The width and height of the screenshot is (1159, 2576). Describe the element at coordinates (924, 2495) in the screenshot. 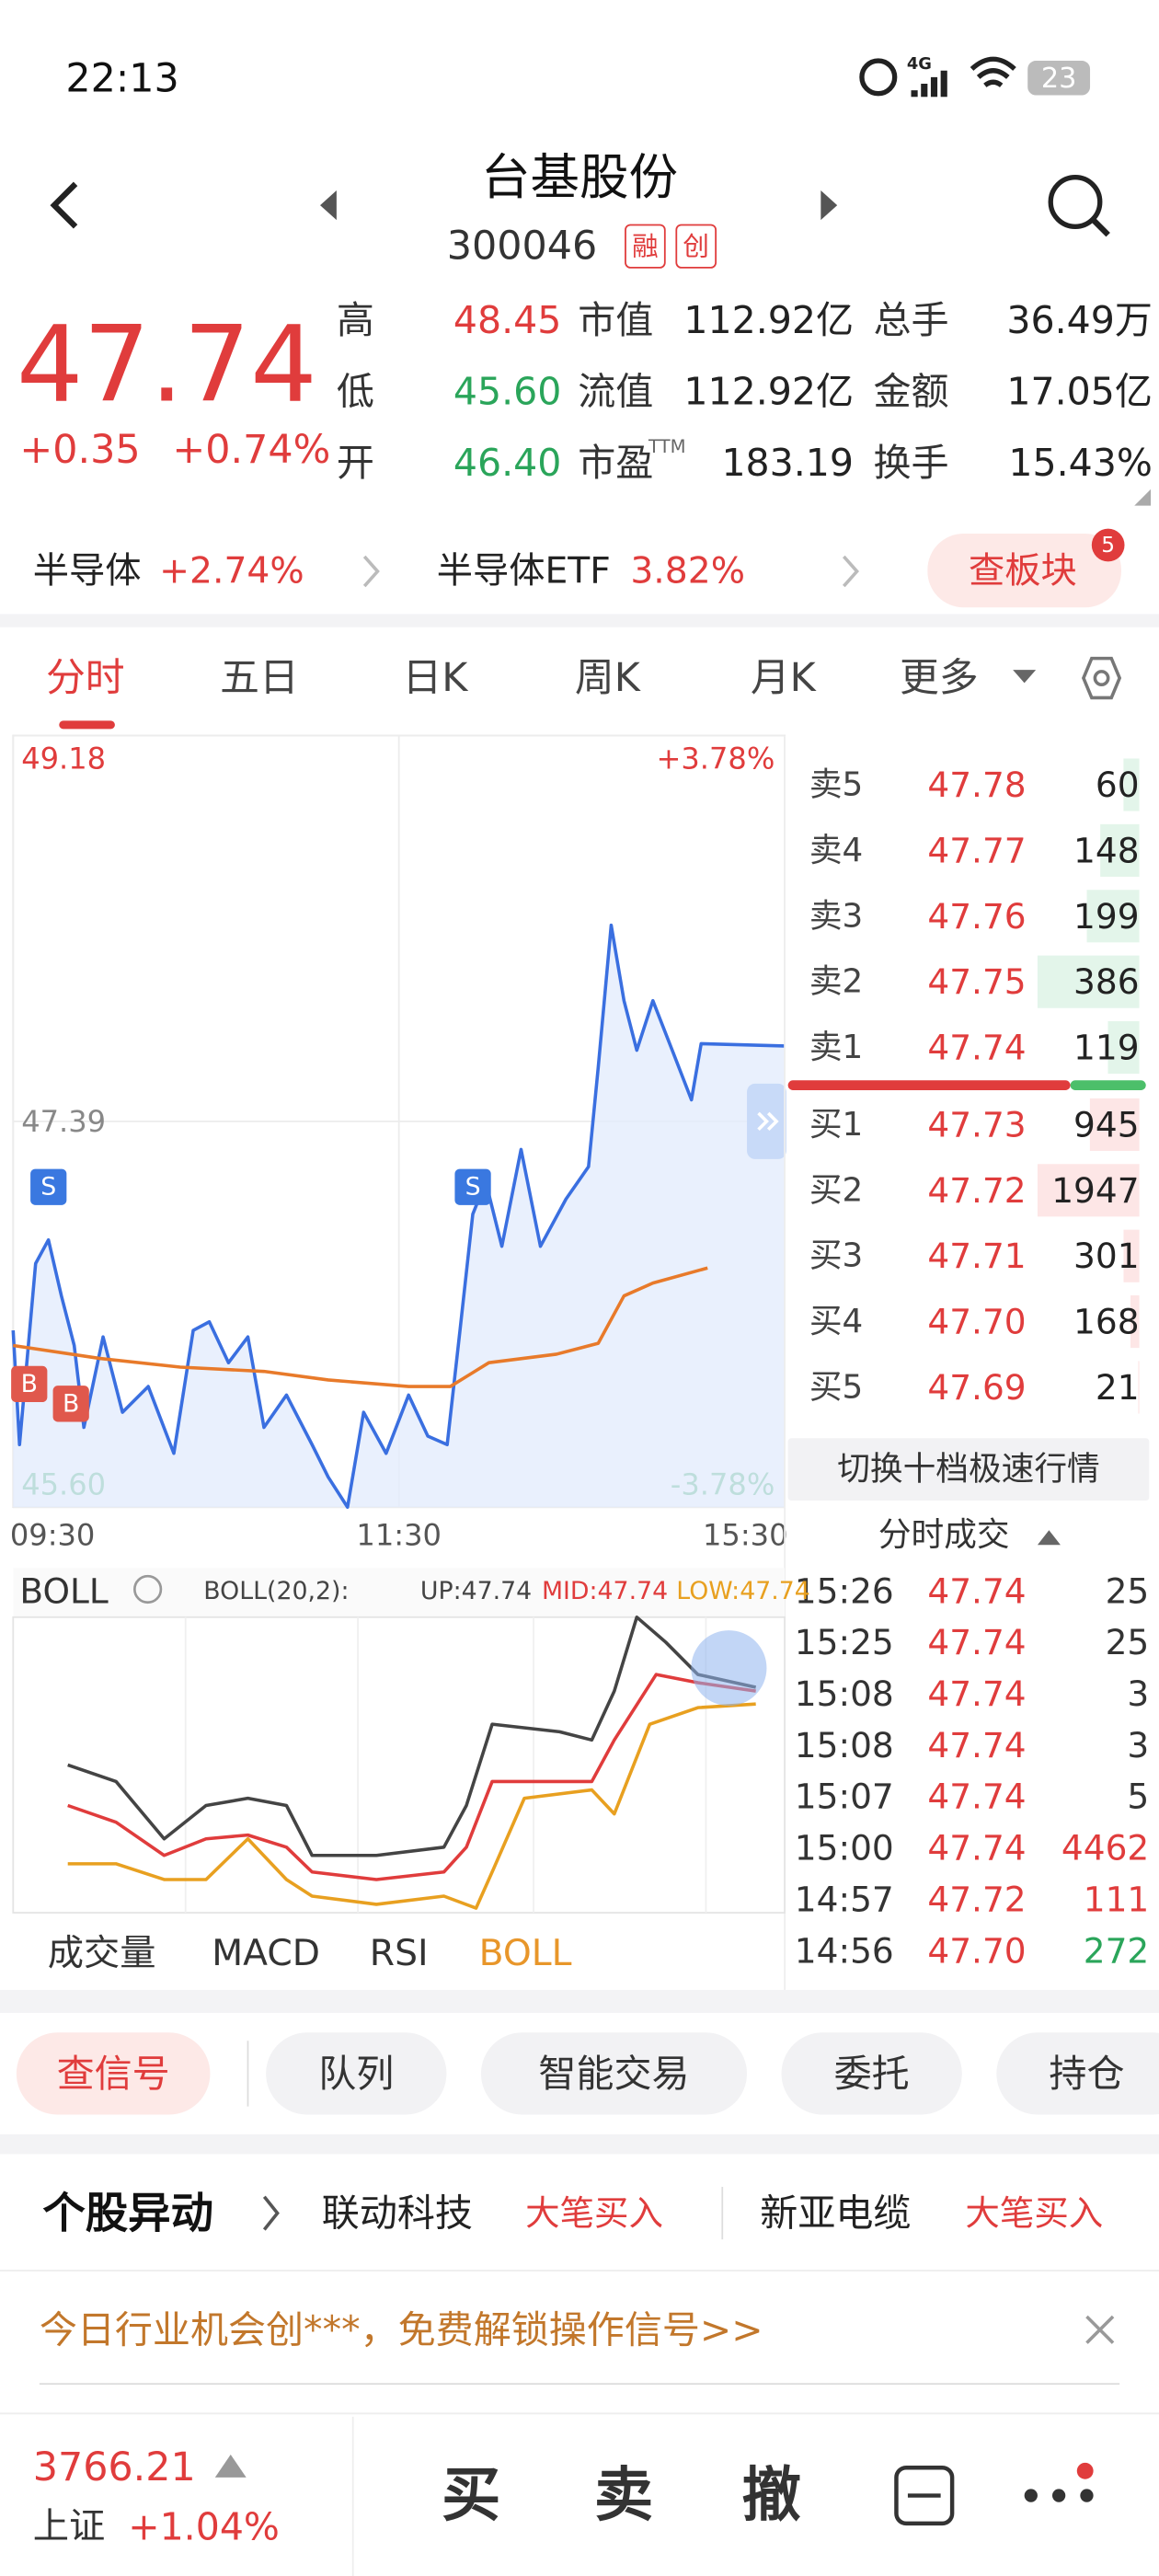

I see `collapse-button` at that location.